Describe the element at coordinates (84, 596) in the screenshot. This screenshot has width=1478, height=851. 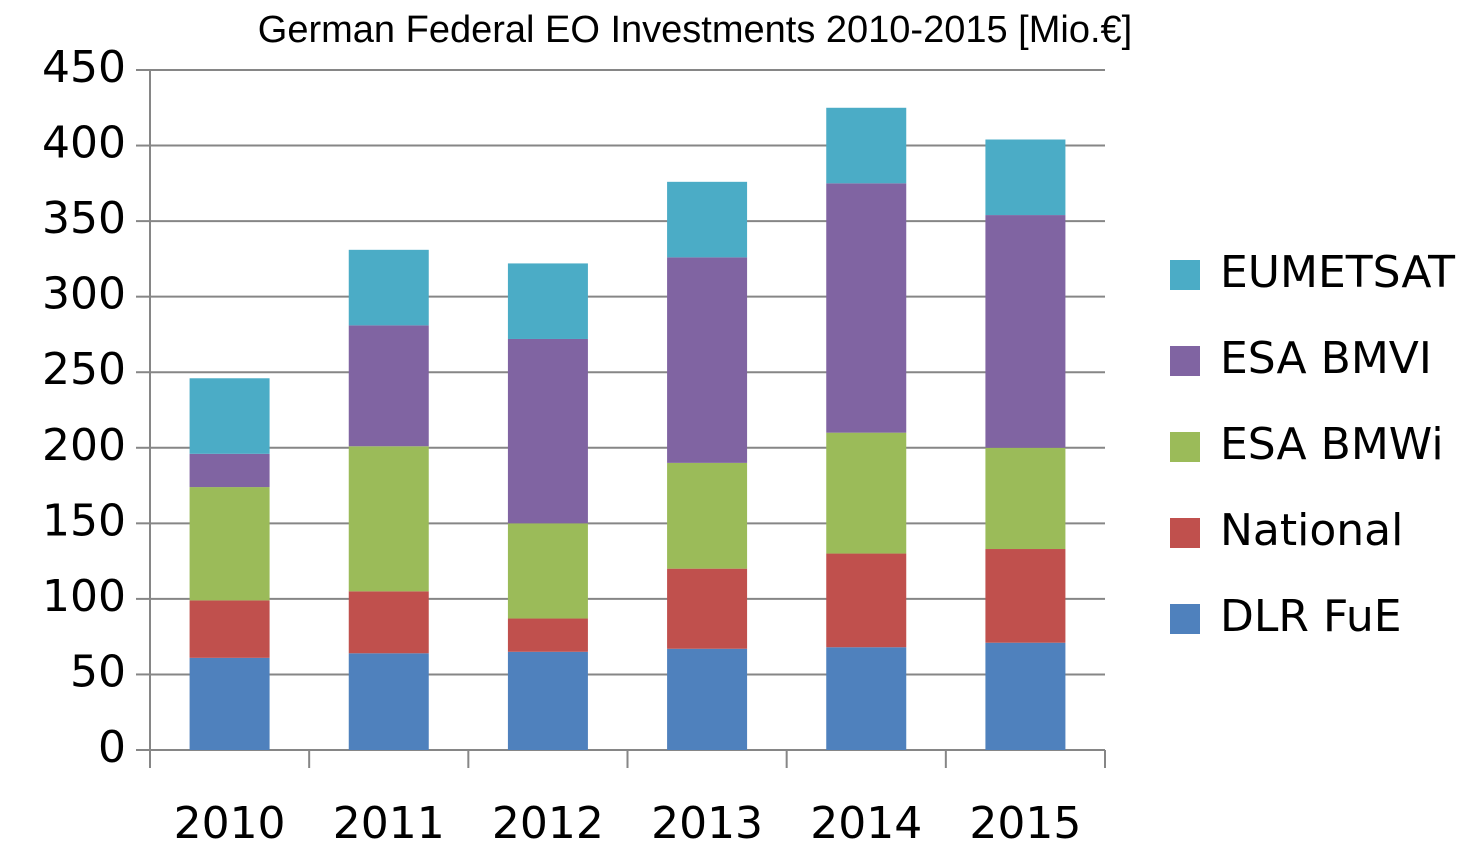
I see `y-tick-label: 100` at that location.